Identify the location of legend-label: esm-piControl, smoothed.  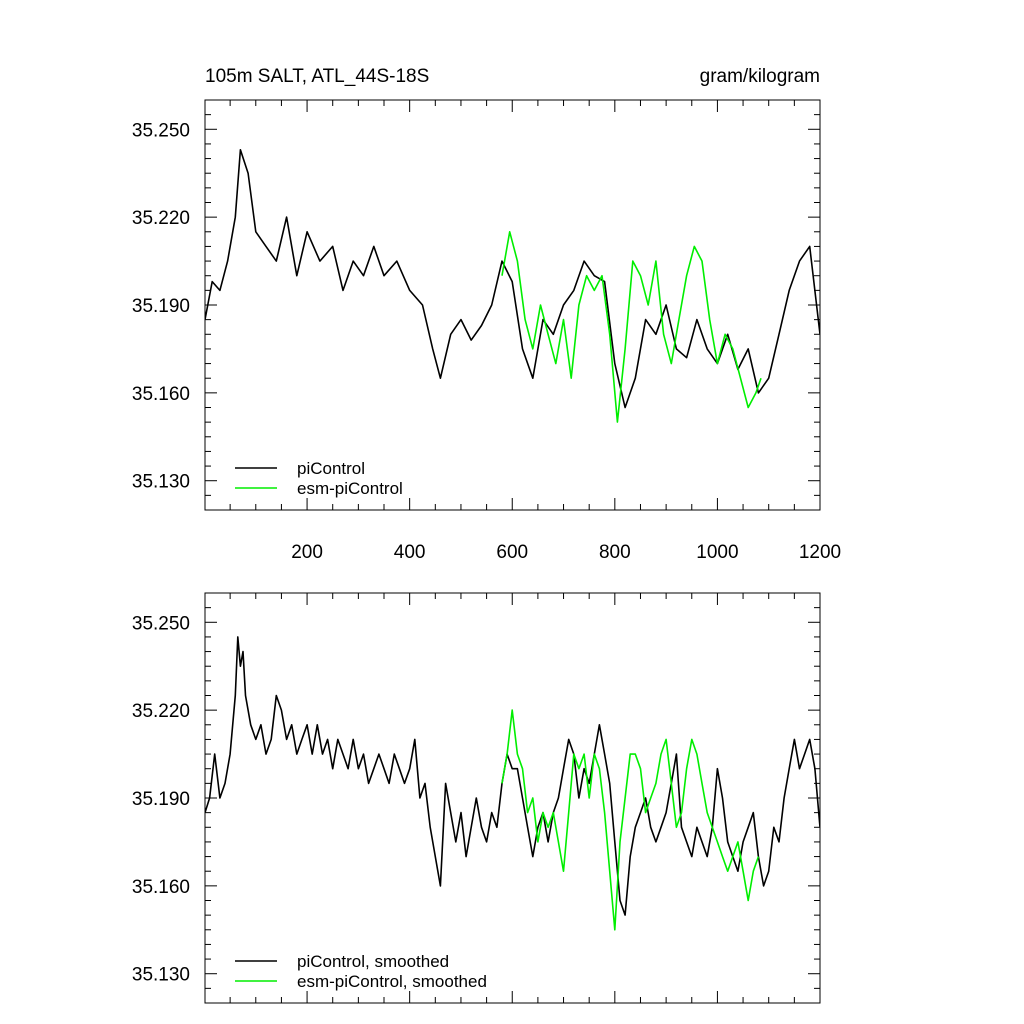
(392, 981).